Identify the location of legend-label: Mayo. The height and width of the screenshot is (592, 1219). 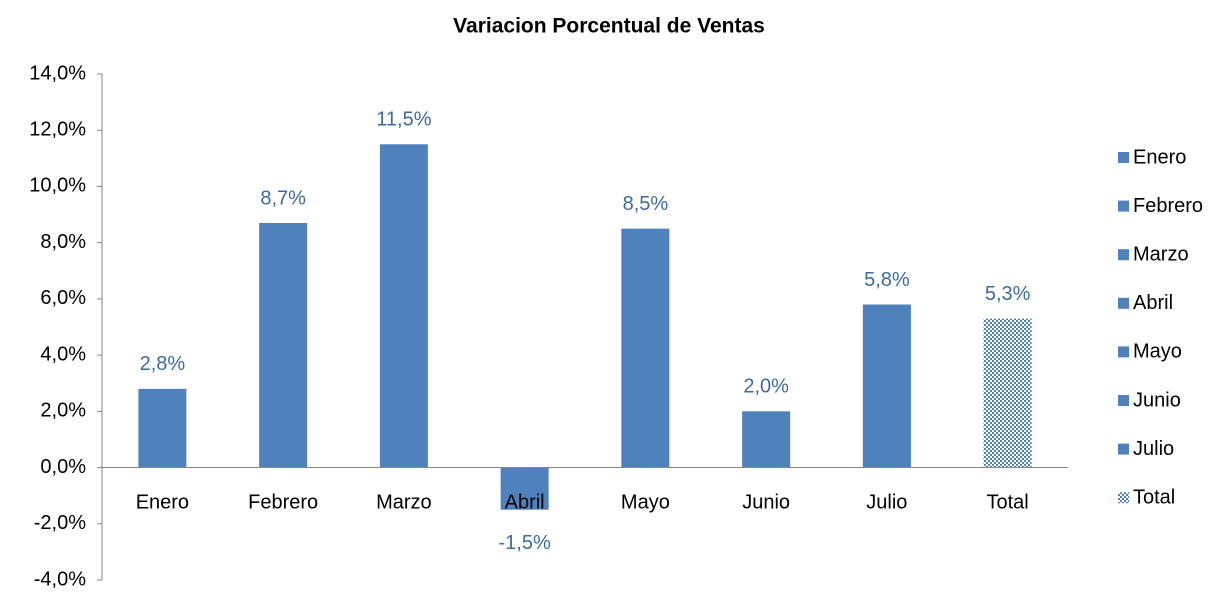
(1157, 352).